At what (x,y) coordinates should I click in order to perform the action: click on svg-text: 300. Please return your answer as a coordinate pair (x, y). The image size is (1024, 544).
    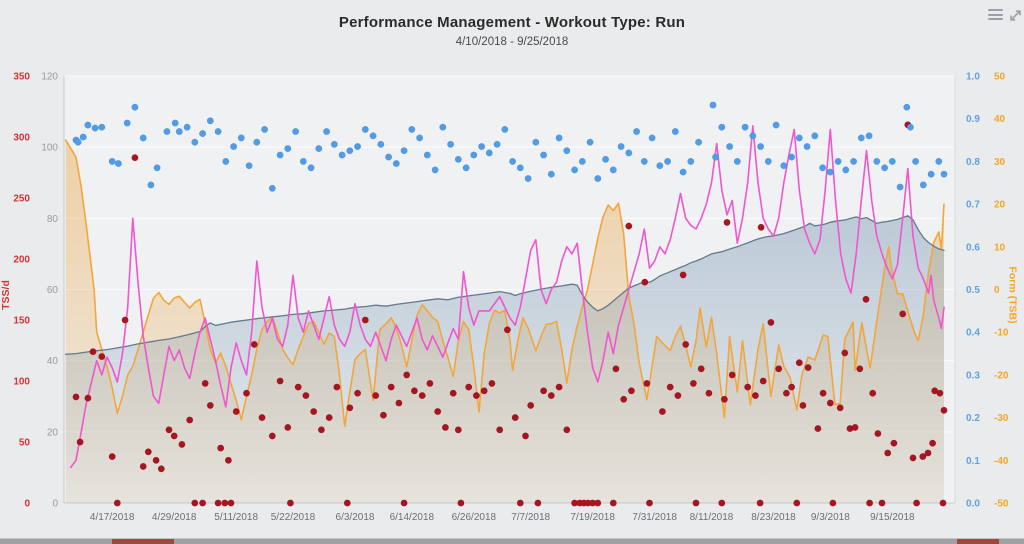
    Looking at the image, I should click on (21, 138).